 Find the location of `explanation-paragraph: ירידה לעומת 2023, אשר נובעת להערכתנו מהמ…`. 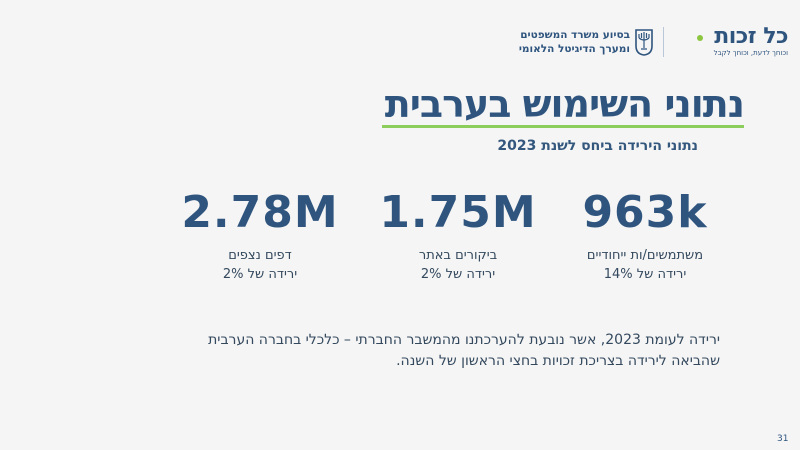

explanation-paragraph: ירידה לעומת 2023, אשר נובעת להערכתנו מהמ… is located at coordinates (450, 351).